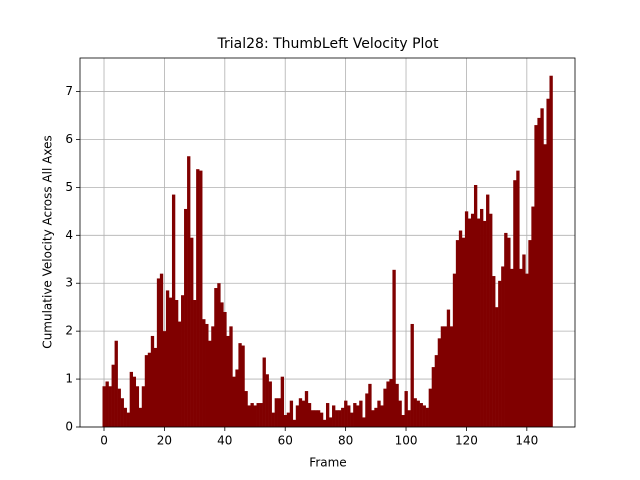 The image size is (640, 480). Describe the element at coordinates (224, 441) in the screenshot. I see `x-tick-label: 40` at that location.